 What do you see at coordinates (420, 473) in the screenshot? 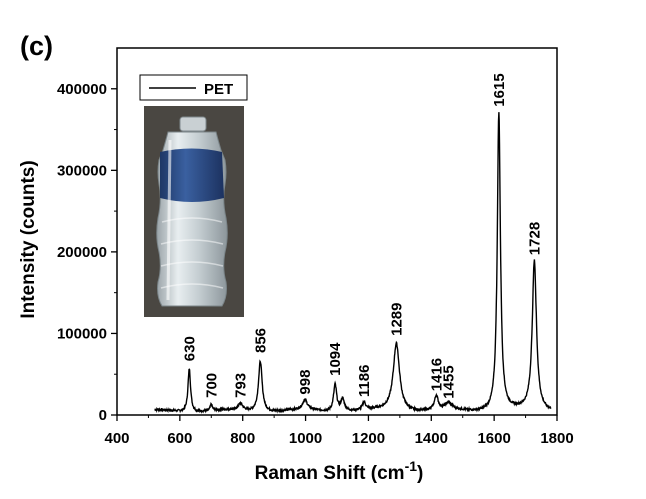
I see `x-axis-label-suffix: )` at bounding box center [420, 473].